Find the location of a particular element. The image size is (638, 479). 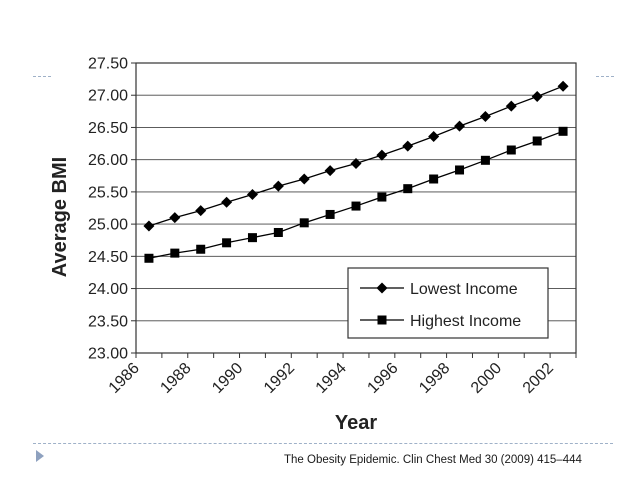

legend: Lowest Income Highest Income is located at coordinates (448, 303).